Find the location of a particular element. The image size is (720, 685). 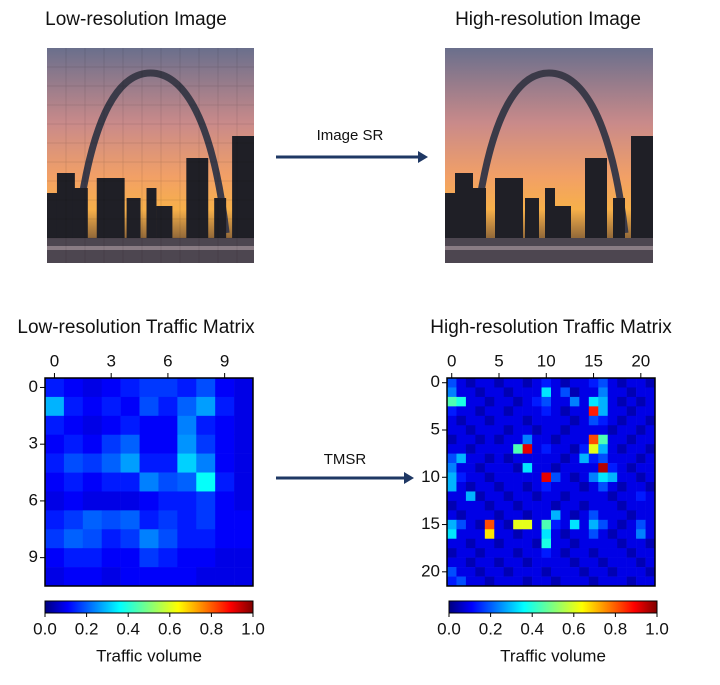

x-tick-label: 0 is located at coordinates (451, 360).